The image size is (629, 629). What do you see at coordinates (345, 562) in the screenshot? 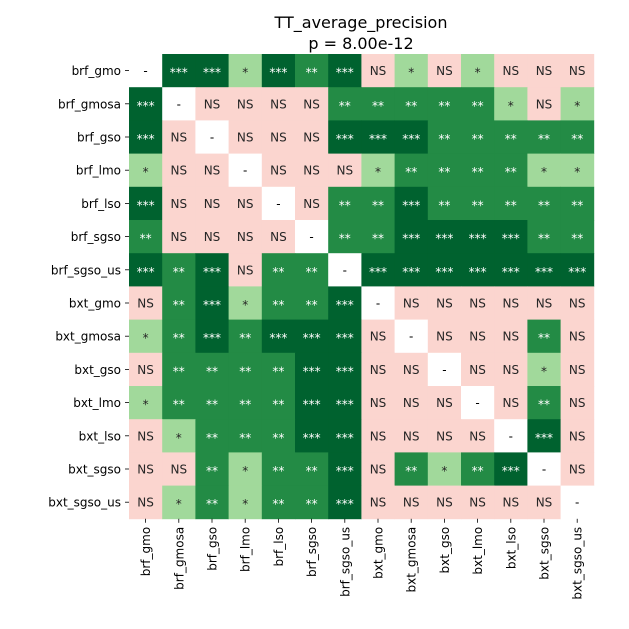
I see `column-tick-label: brf_sgso_us` at bounding box center [345, 562].